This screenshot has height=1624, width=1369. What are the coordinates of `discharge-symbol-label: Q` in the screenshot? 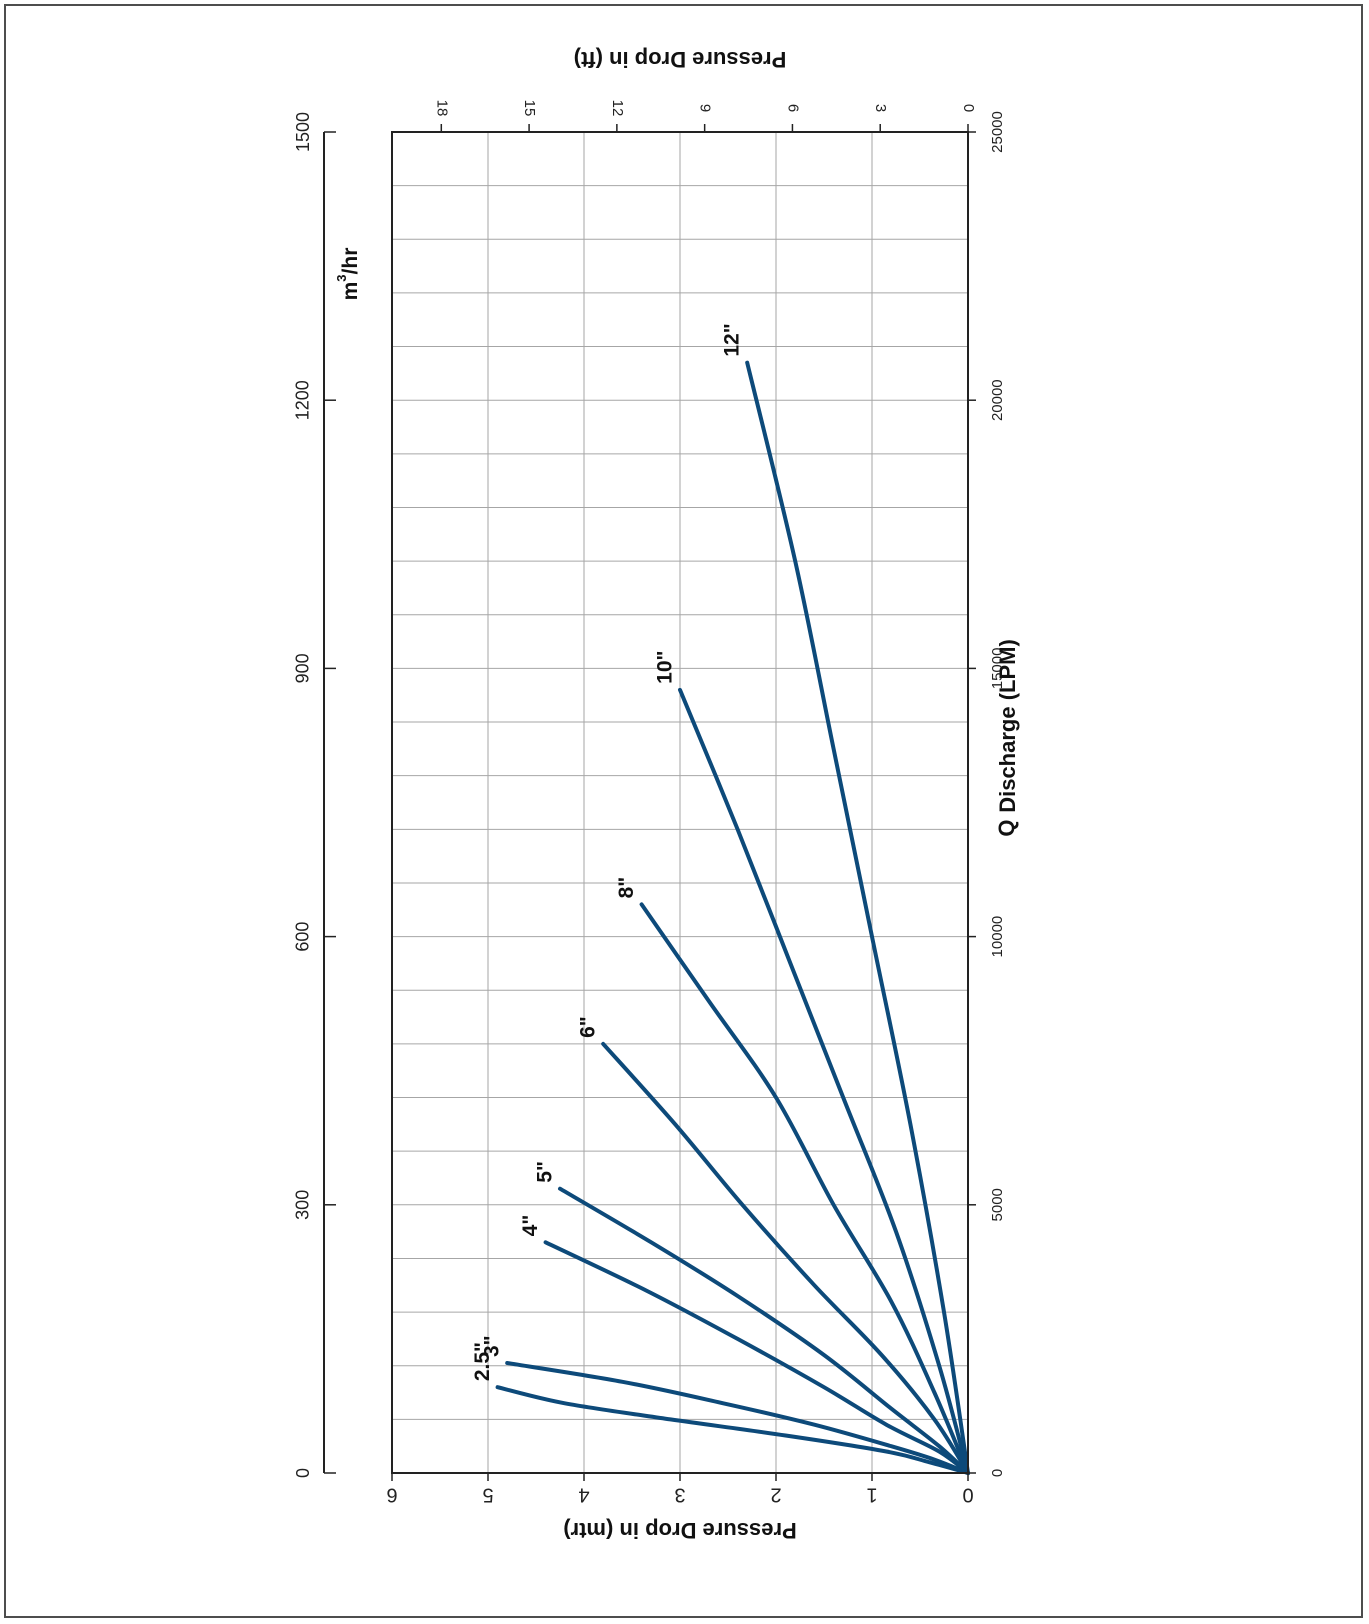 It's located at (1006, 827).